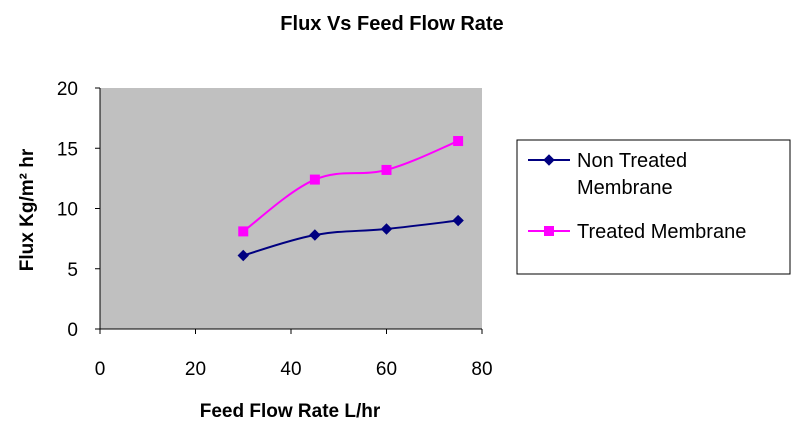  What do you see at coordinates (632, 174) in the screenshot?
I see `legend-label: Non Treated Membrane` at bounding box center [632, 174].